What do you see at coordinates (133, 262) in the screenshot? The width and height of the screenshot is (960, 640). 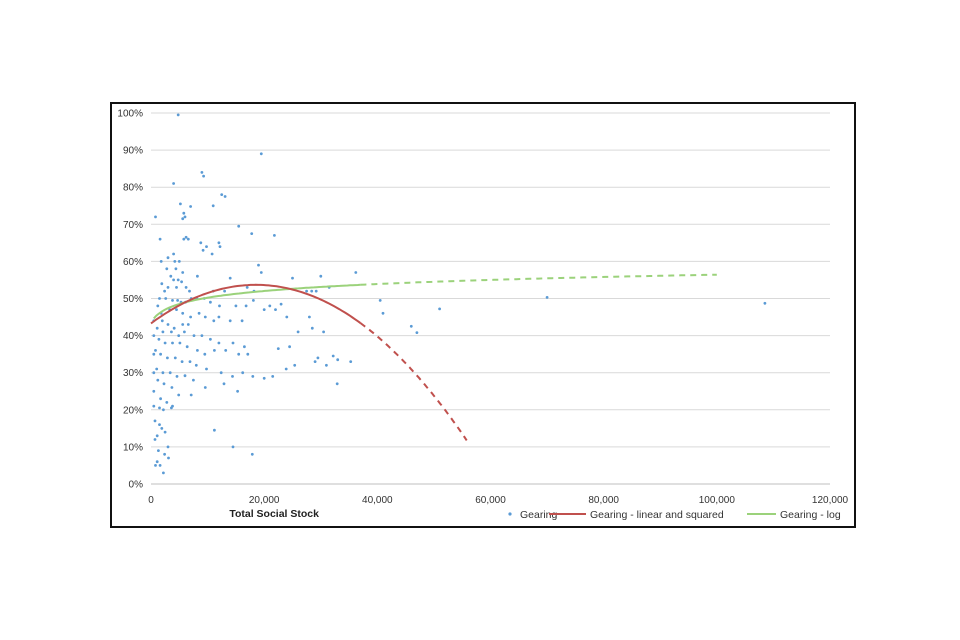 I see `y-tick-label: 60%` at bounding box center [133, 262].